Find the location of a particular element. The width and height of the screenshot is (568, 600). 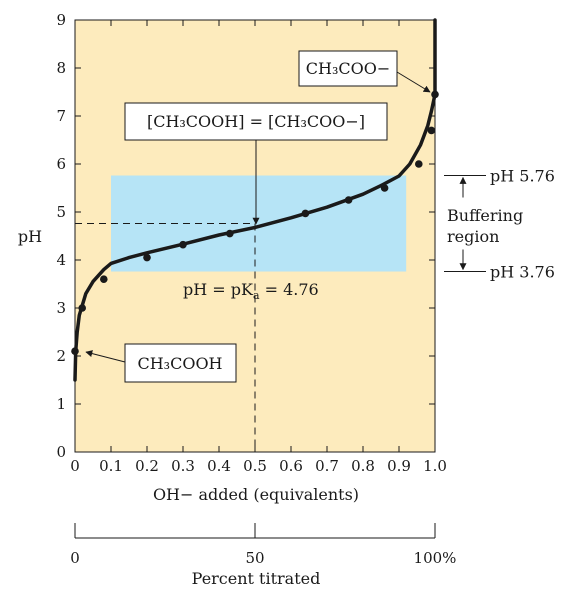

y-axis-label: pH is located at coordinates (30, 236).